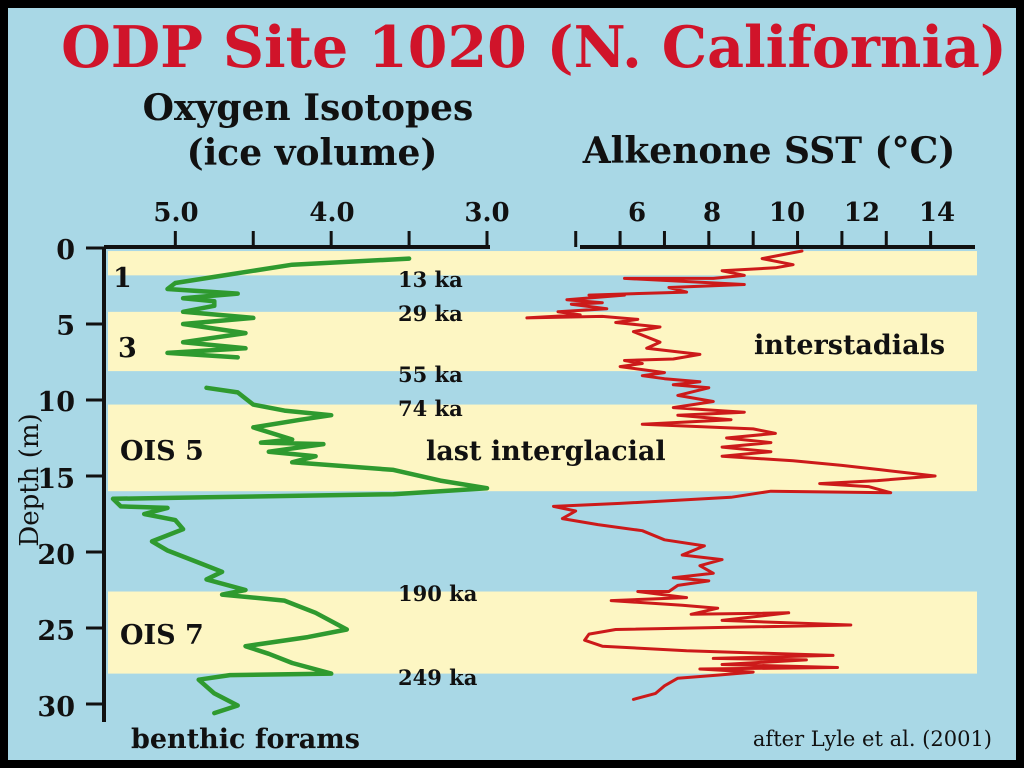 The height and width of the screenshot is (768, 1024). Describe the element at coordinates (56, 631) in the screenshot. I see `depth-tick-label: 25` at that location.